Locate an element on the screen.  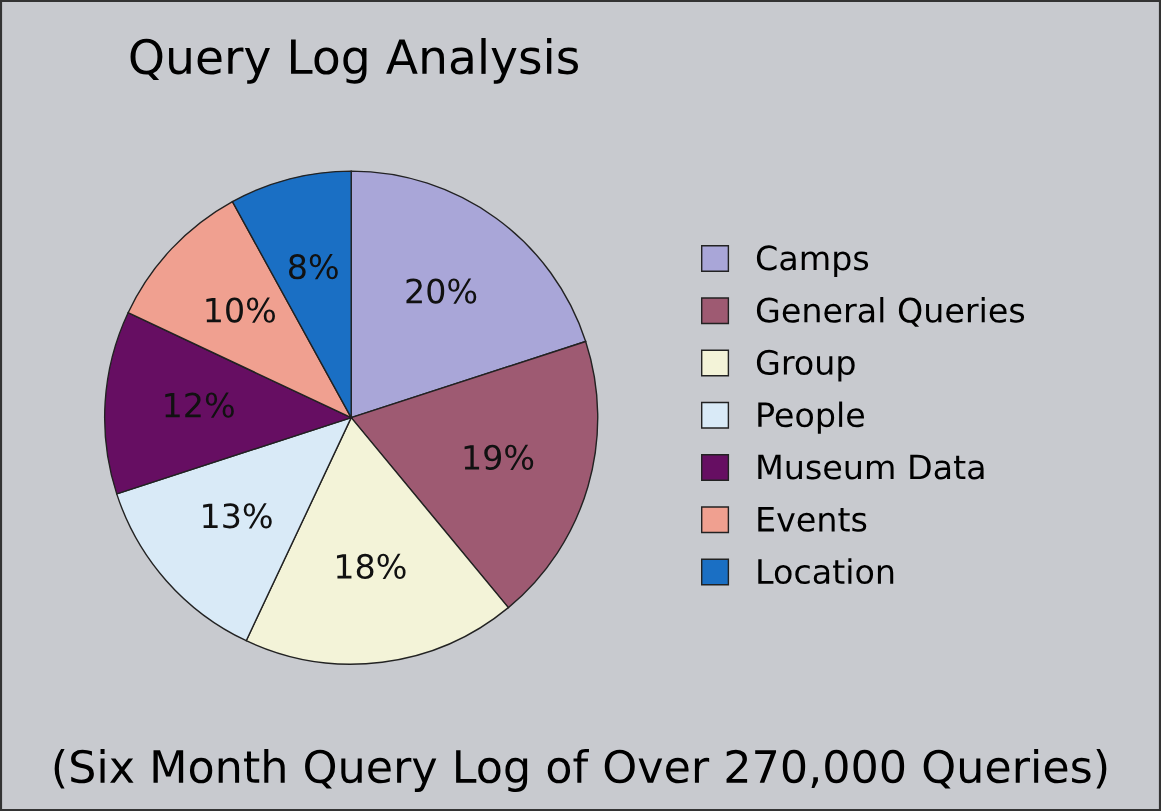
legend-label: Location is located at coordinates (826, 571).